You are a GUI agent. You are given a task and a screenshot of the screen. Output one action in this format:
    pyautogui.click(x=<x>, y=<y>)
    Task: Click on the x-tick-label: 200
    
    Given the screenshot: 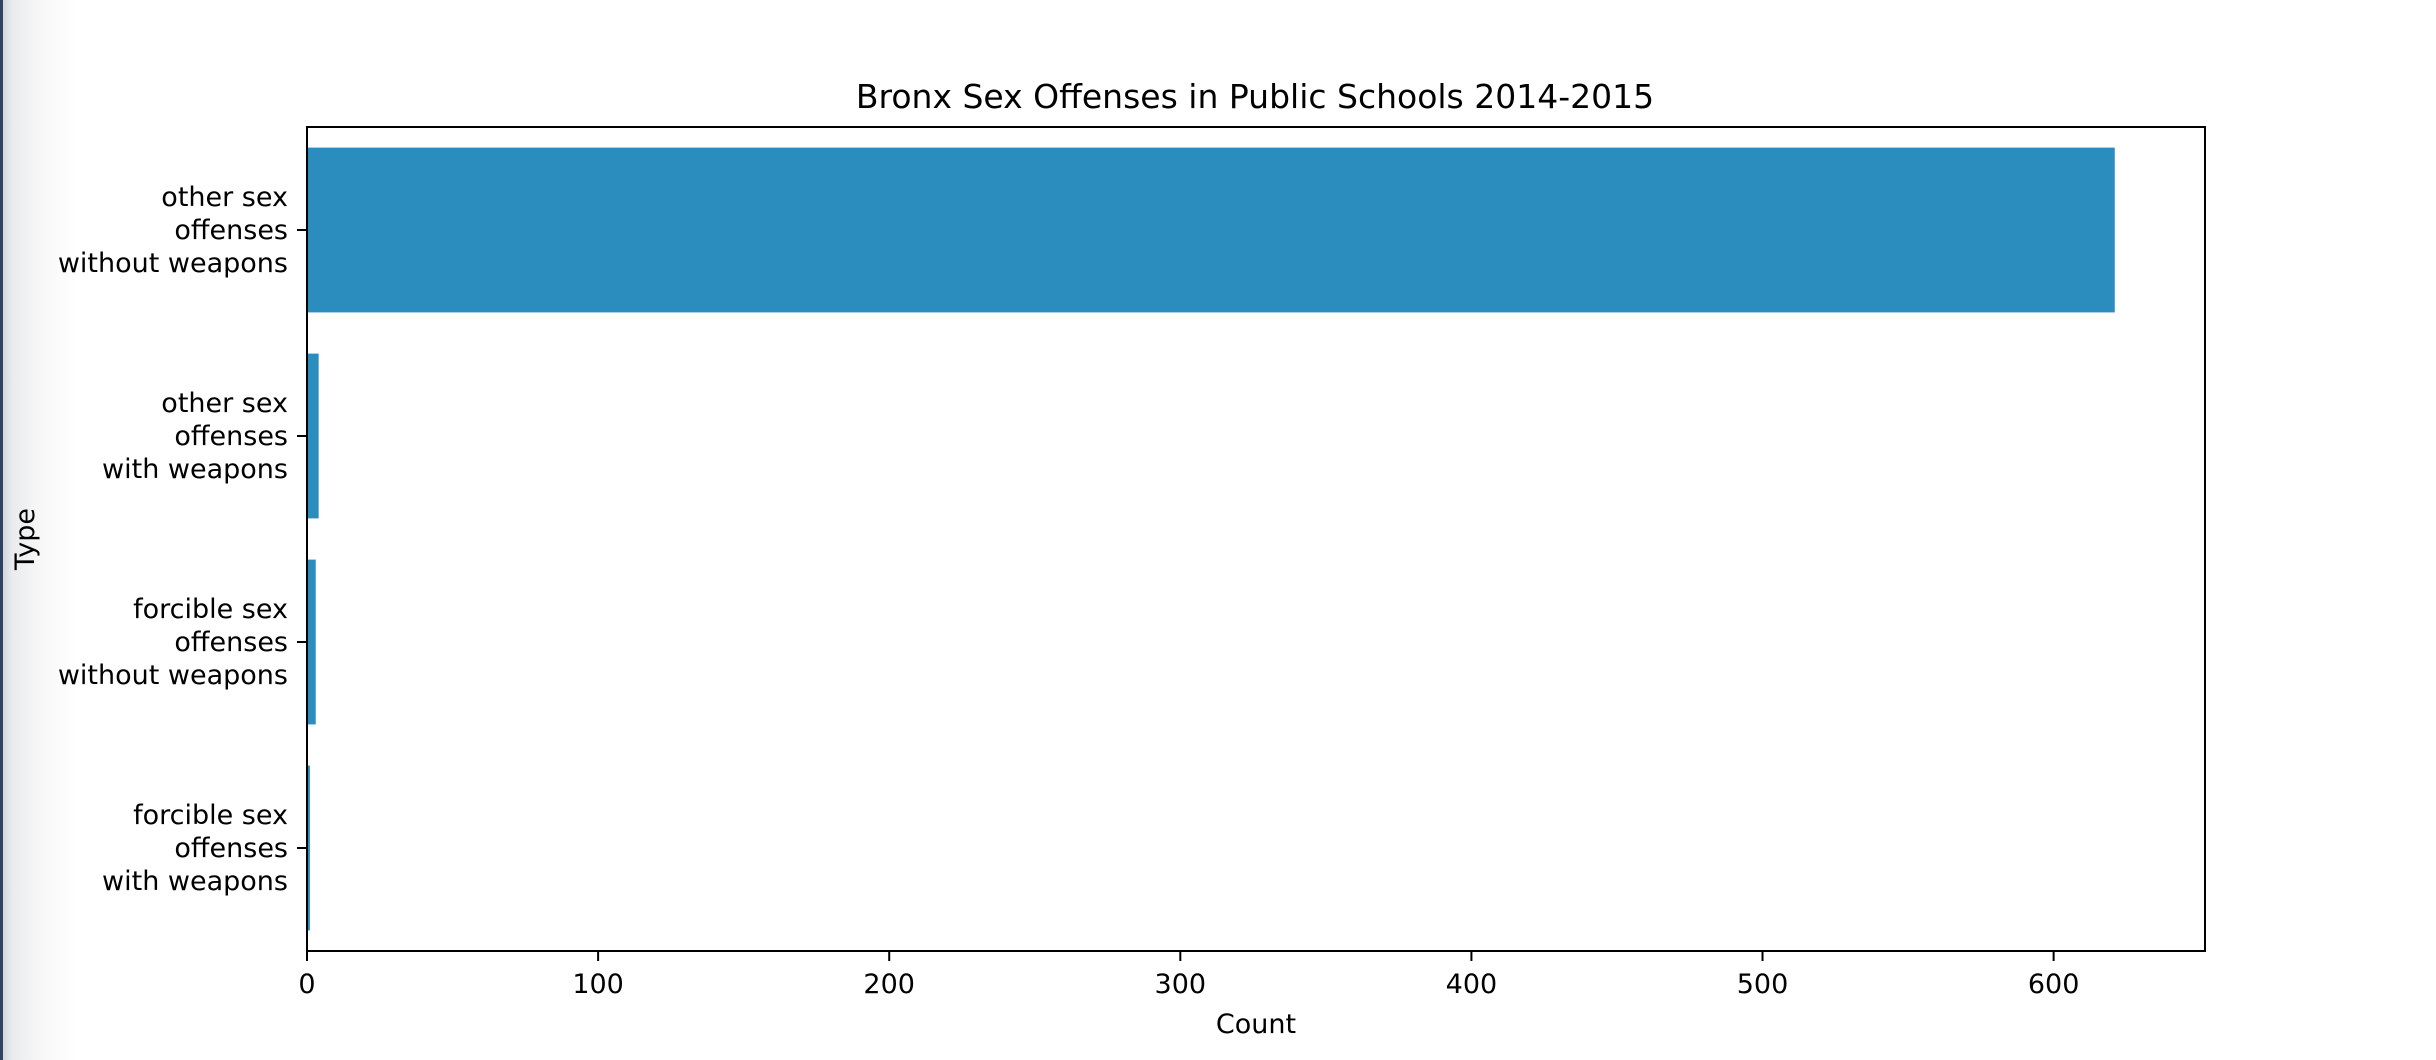 What is the action you would take?
    pyautogui.click(x=889, y=984)
    